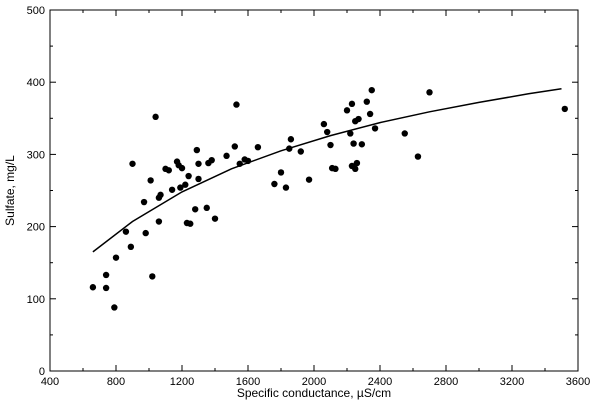 The image size is (600, 405). I want to click on x-tick-label: 3600, so click(578, 382).